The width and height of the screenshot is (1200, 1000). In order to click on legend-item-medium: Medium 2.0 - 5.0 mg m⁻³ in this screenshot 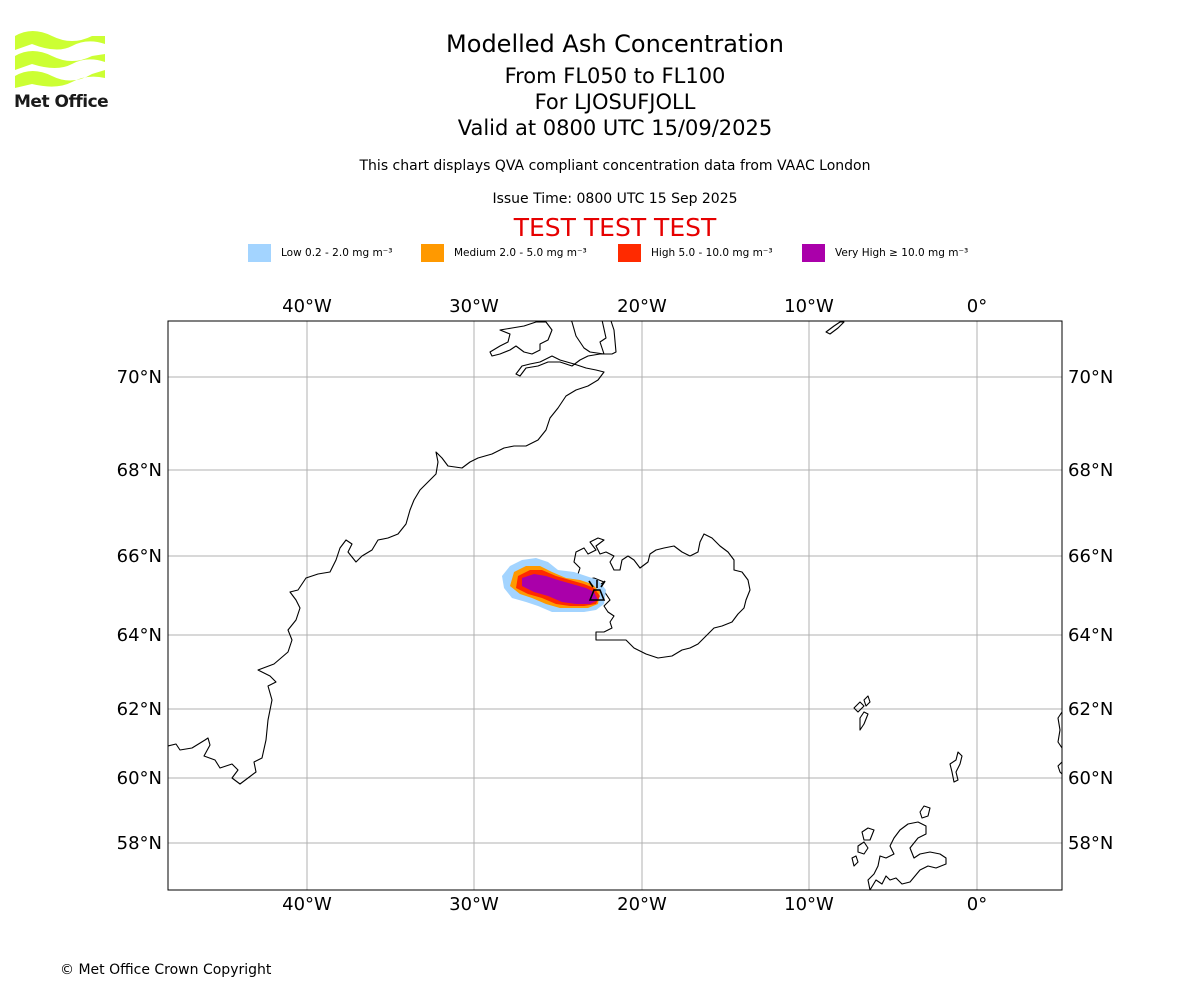, I will do `click(504, 253)`.